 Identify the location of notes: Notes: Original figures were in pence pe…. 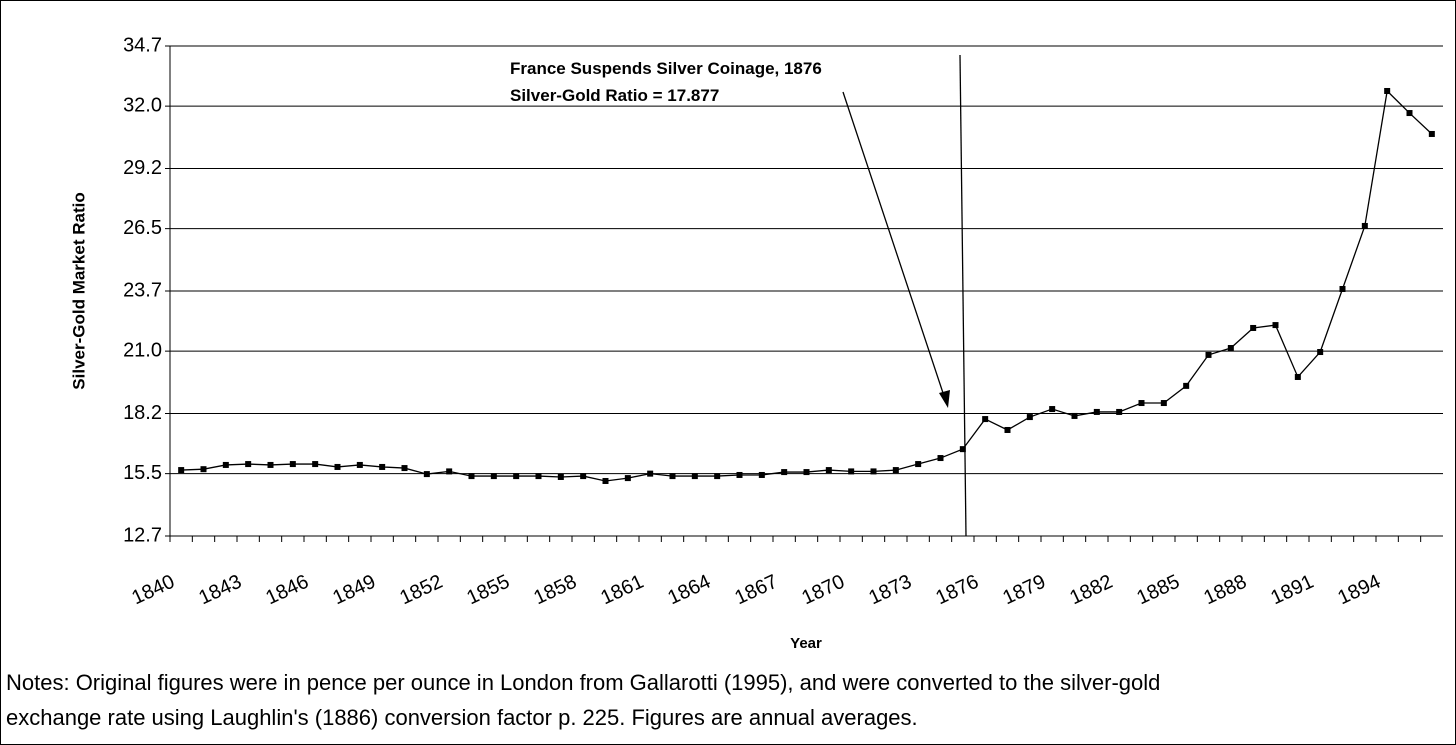
(583, 682).